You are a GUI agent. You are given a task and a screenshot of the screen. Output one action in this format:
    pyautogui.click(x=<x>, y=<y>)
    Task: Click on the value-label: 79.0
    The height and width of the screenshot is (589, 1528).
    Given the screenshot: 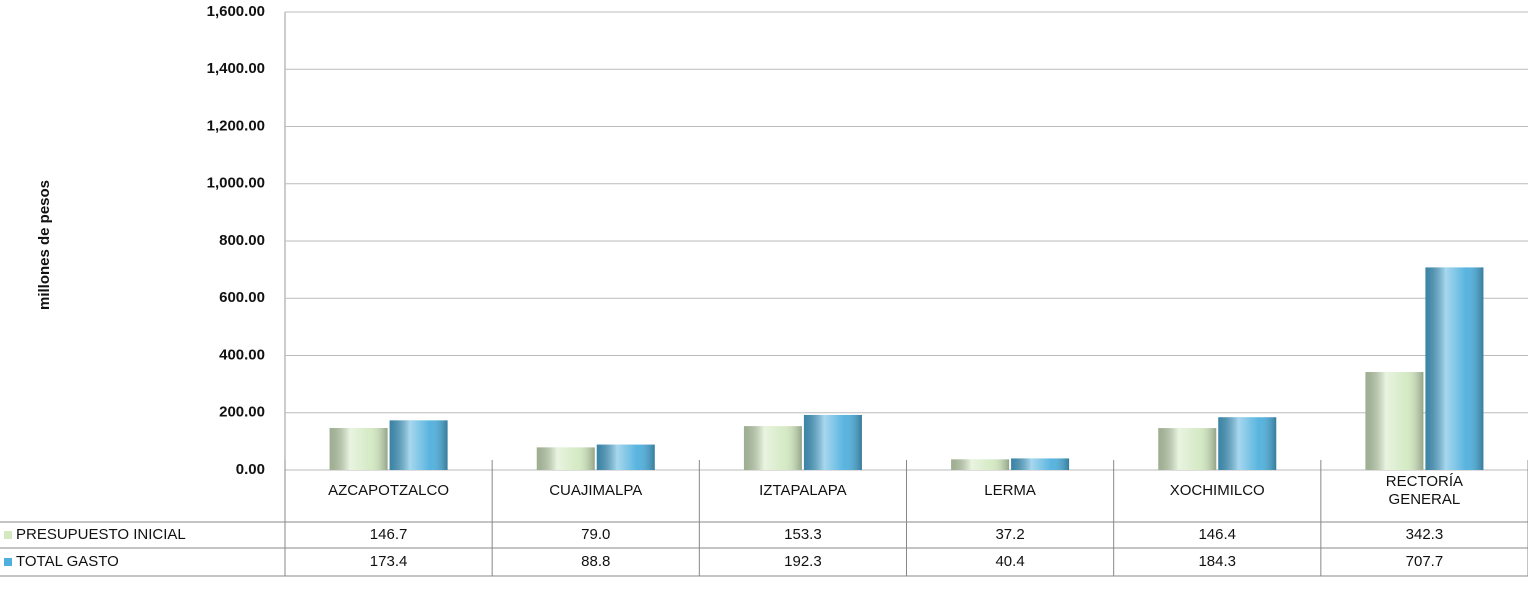 What is the action you would take?
    pyautogui.click(x=595, y=534)
    